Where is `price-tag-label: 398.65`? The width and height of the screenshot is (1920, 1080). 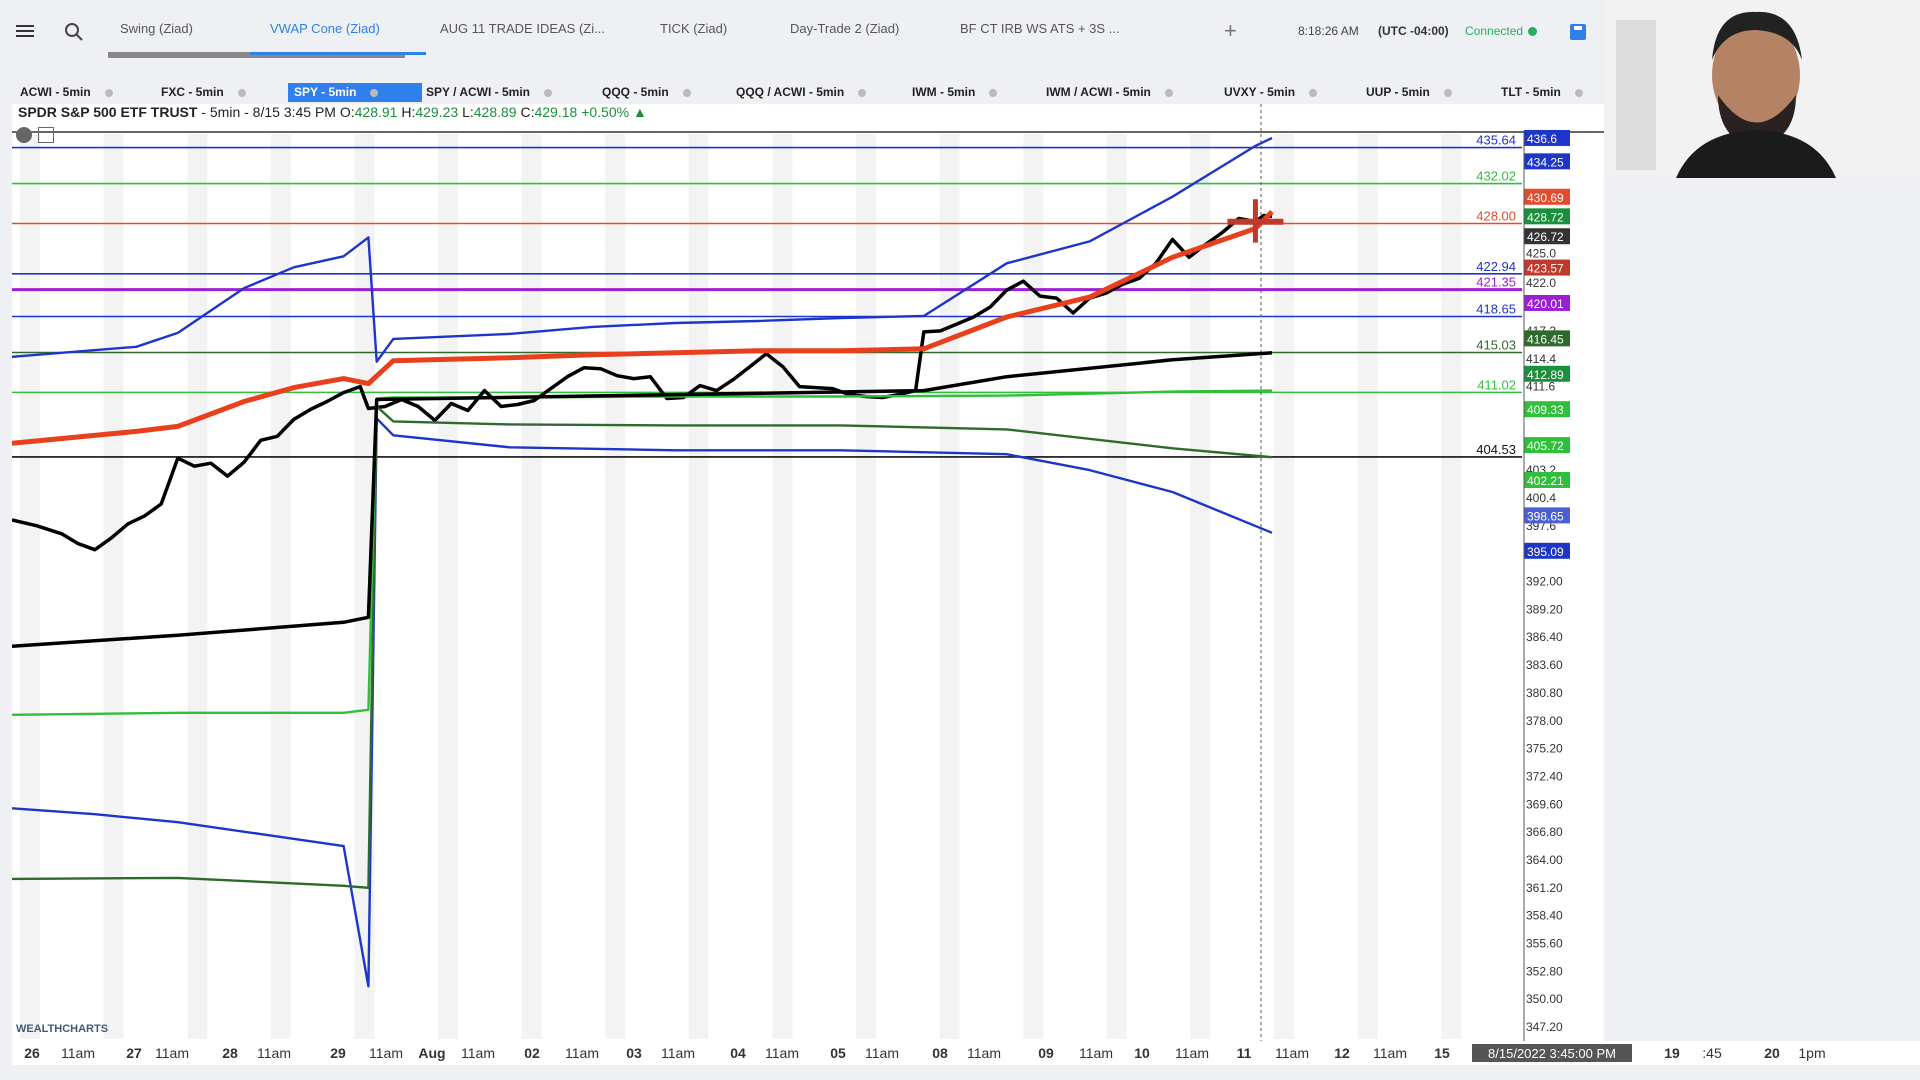
price-tag-label: 398.65 is located at coordinates (1545, 516).